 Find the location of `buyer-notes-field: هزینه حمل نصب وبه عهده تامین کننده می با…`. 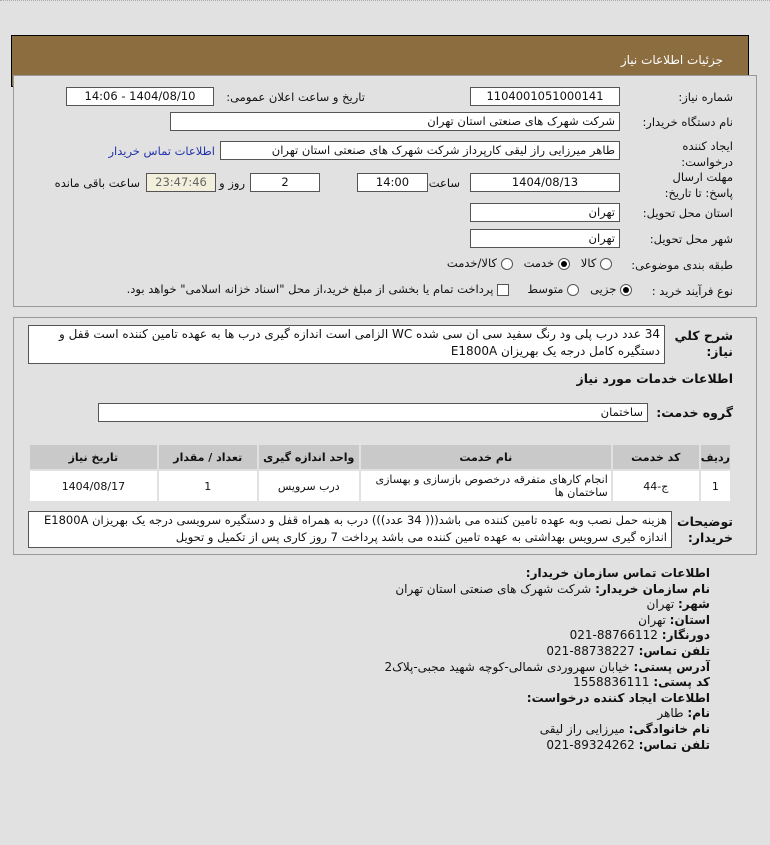

buyer-notes-field: هزینه حمل نصب وبه عهده تامین کننده می با… is located at coordinates (350, 529).